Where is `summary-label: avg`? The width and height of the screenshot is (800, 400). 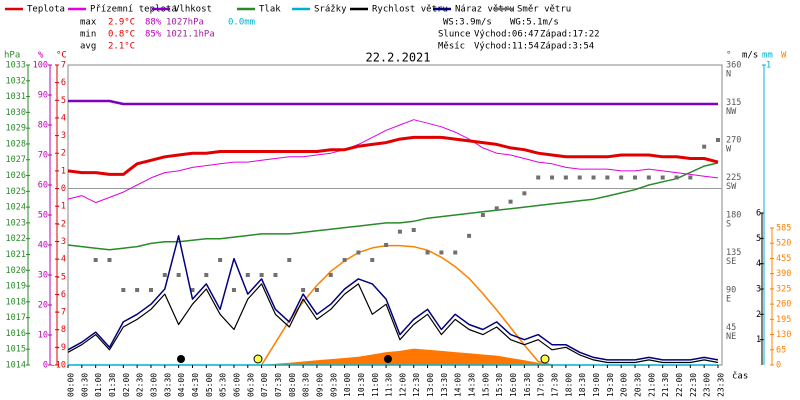 summary-label: avg is located at coordinates (88, 47).